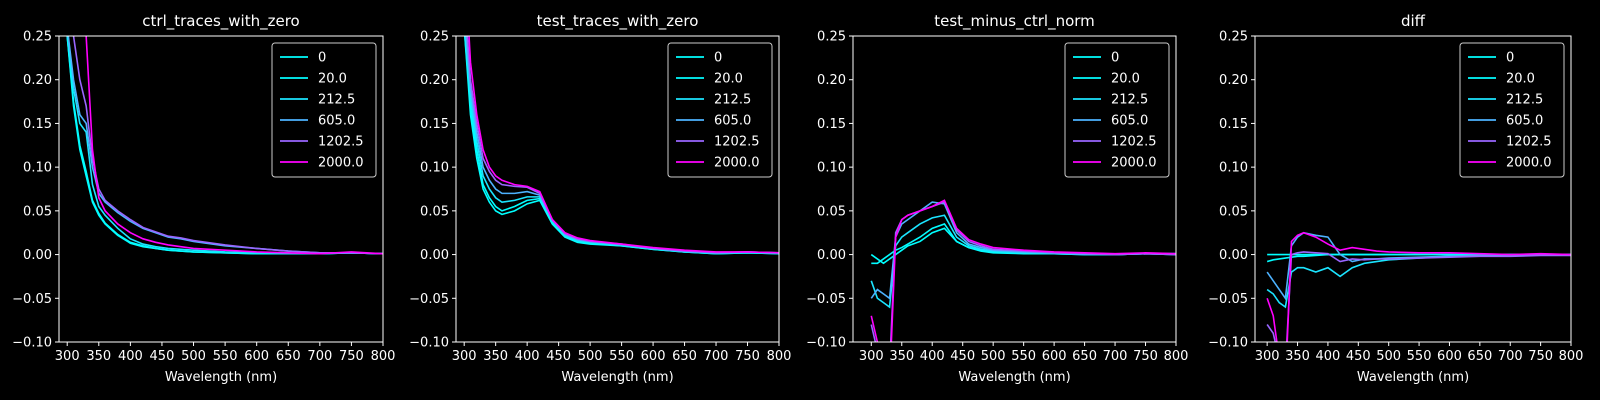 This screenshot has height=400, width=1600. I want to click on subplot-title: diff, so click(1413, 21).